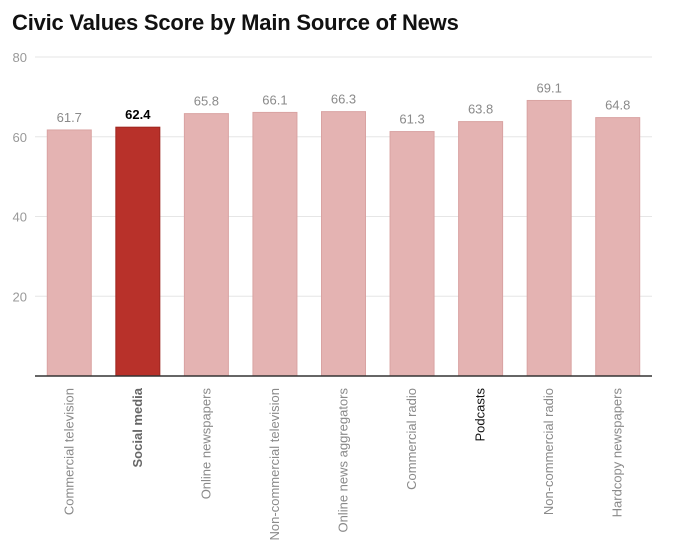 Image resolution: width=680 pixels, height=560 pixels. I want to click on value-label: 61.7, so click(69, 117).